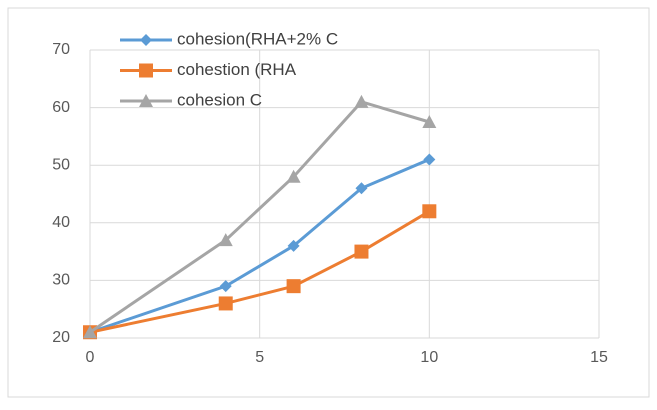 This screenshot has width=657, height=410. Describe the element at coordinates (61, 49) in the screenshot. I see `y-tick-label: 70` at that location.